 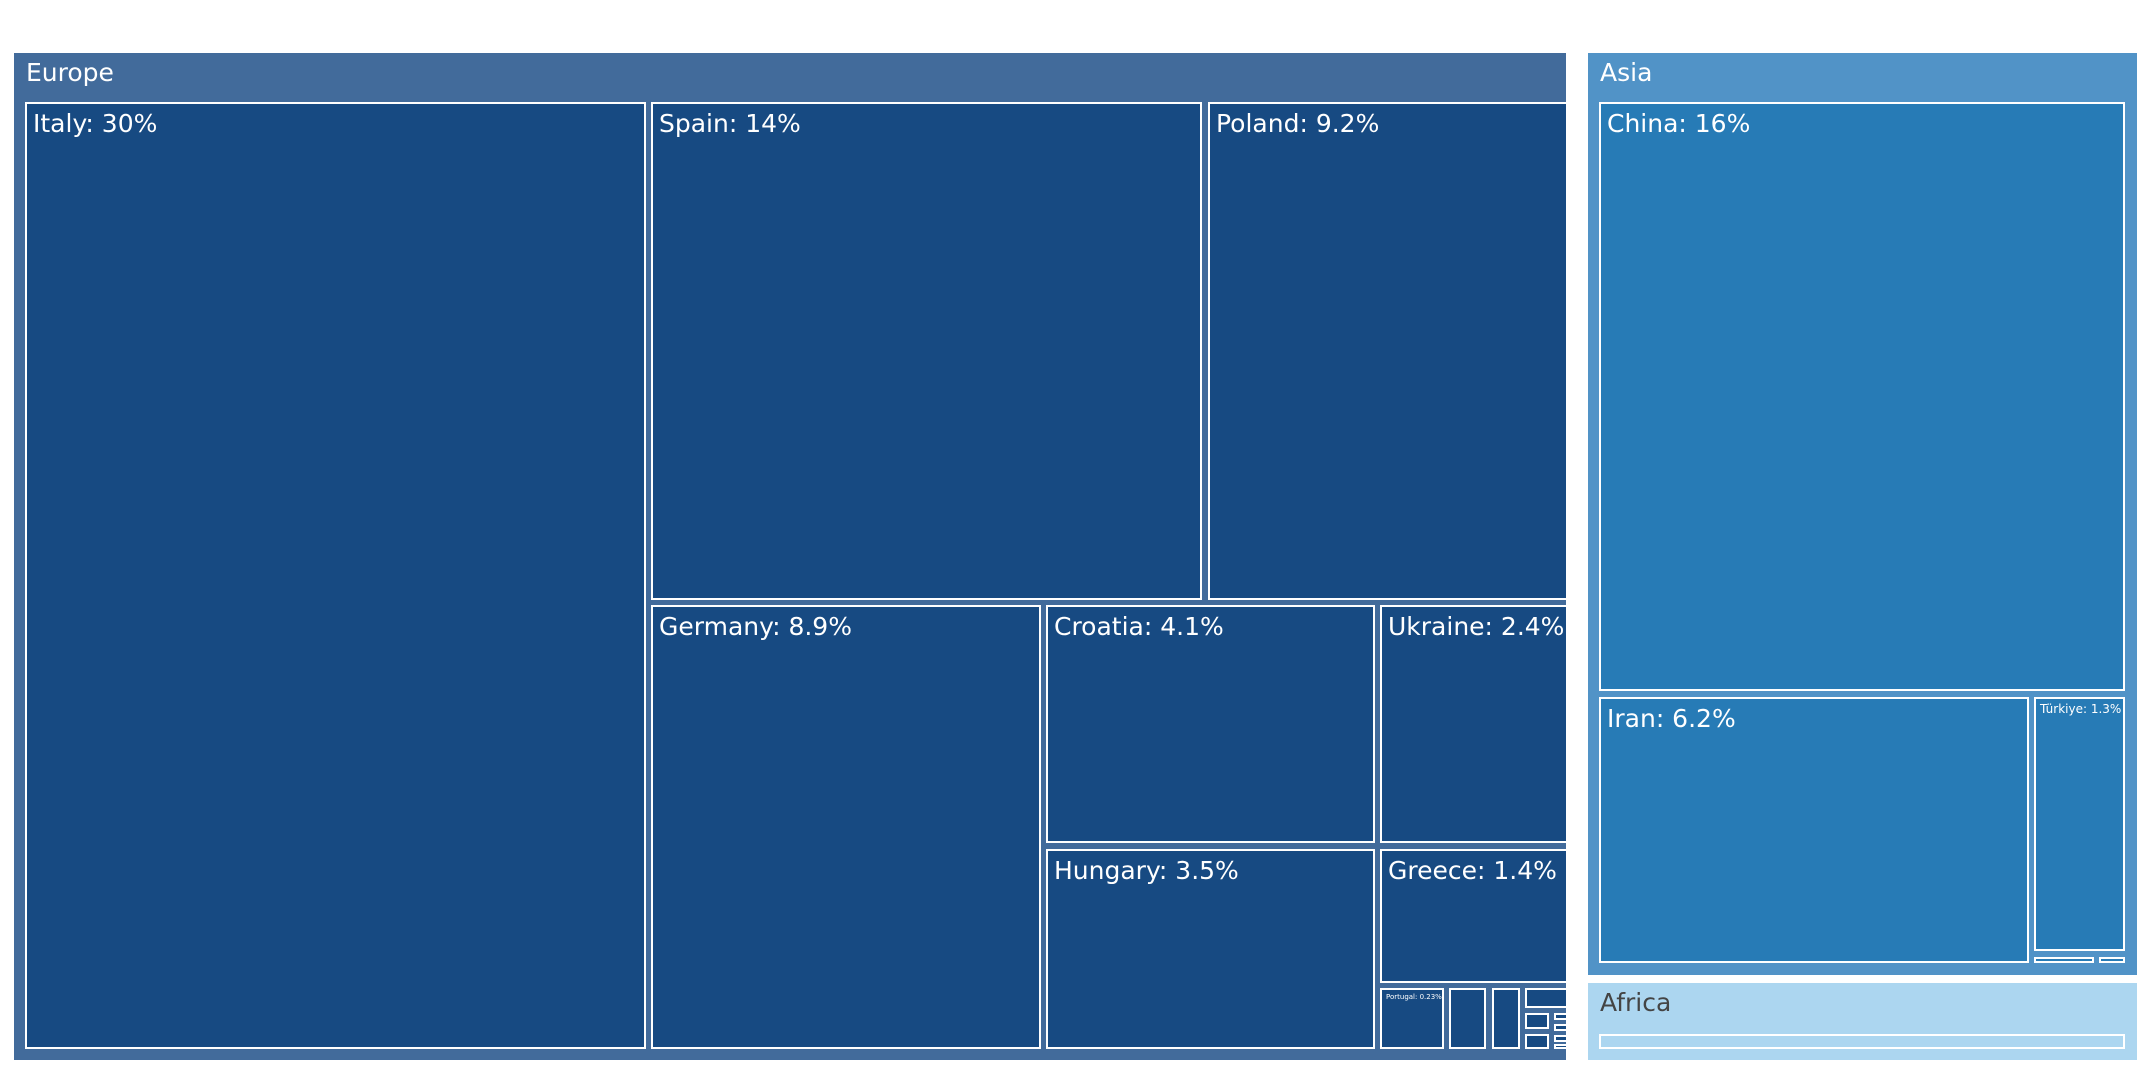 What do you see at coordinates (1210, 949) in the screenshot?
I see `tile-hungary: Hungary: 3.5%` at bounding box center [1210, 949].